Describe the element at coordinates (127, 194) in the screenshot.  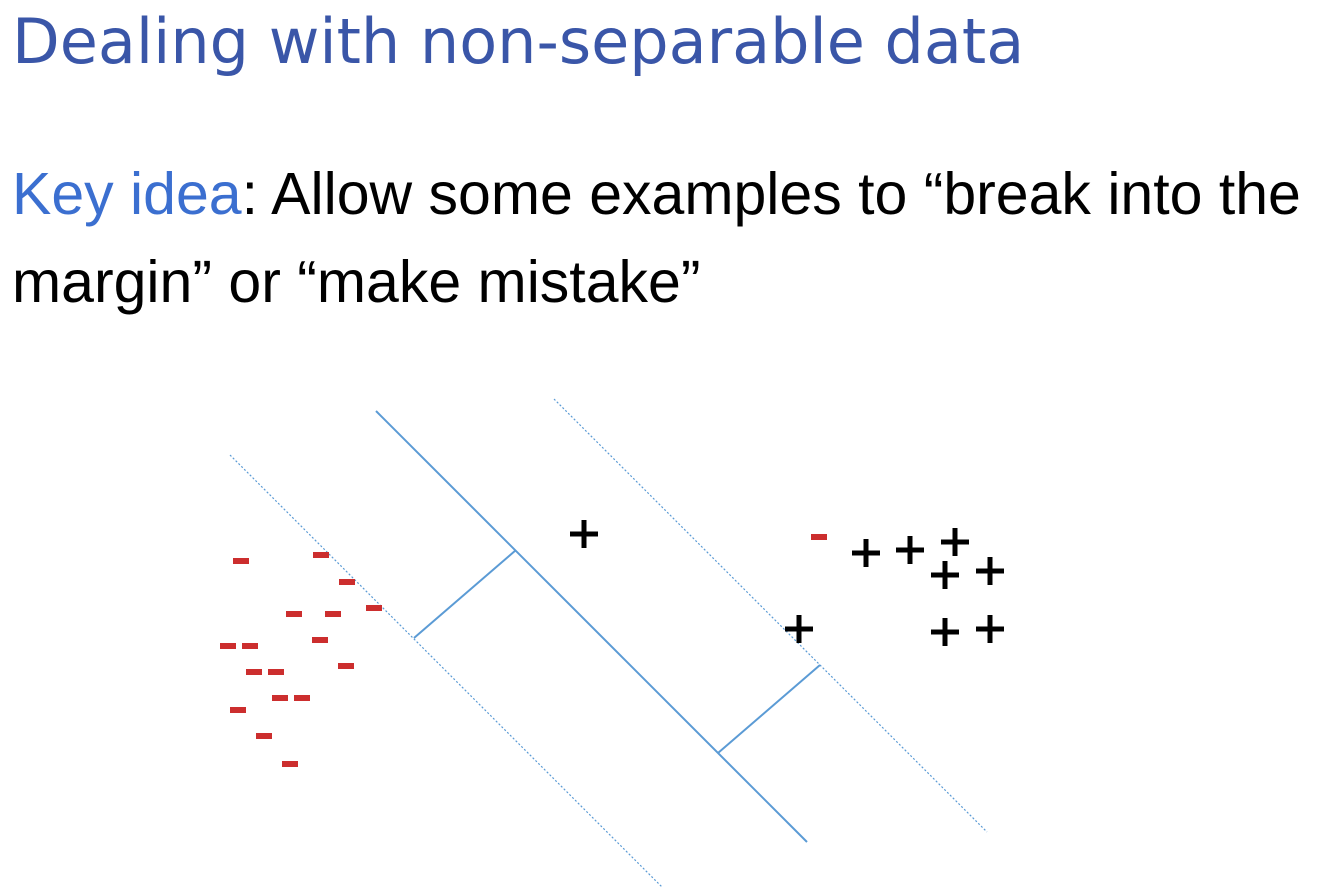
I see `key-idea-label: Key idea` at that location.